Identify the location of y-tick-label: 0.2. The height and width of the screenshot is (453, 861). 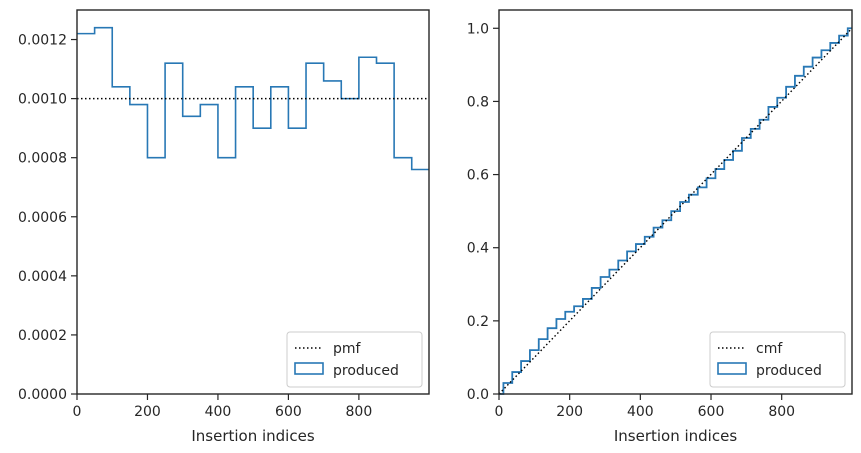
(478, 322).